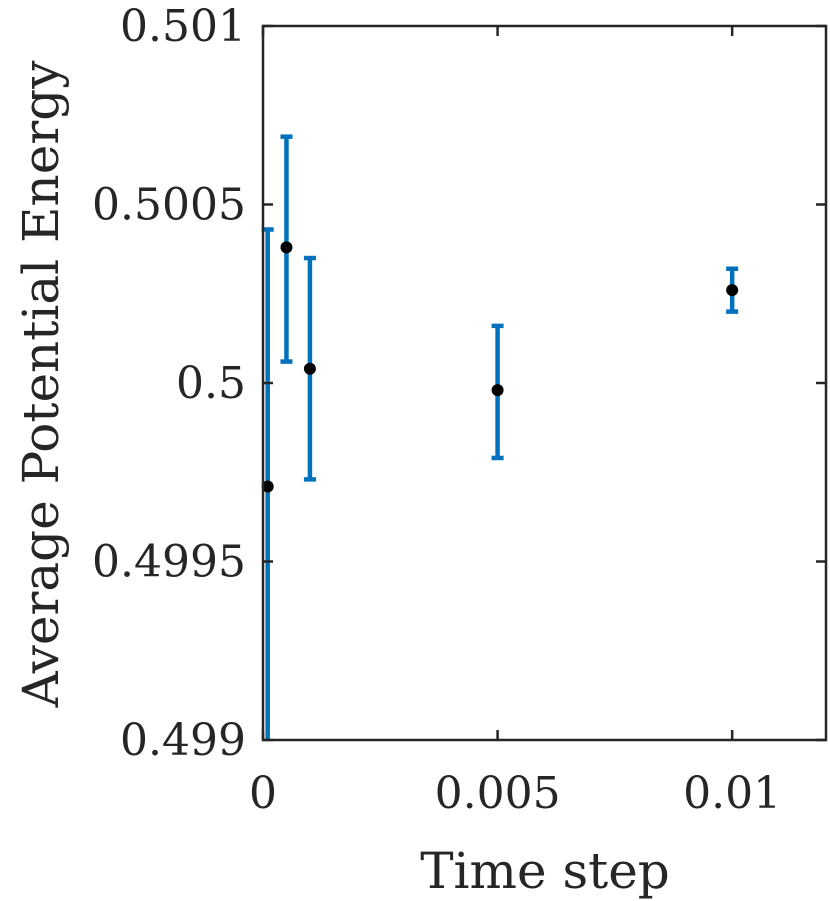  What do you see at coordinates (183, 740) in the screenshot?
I see `y-tick-label: 0.499` at bounding box center [183, 740].